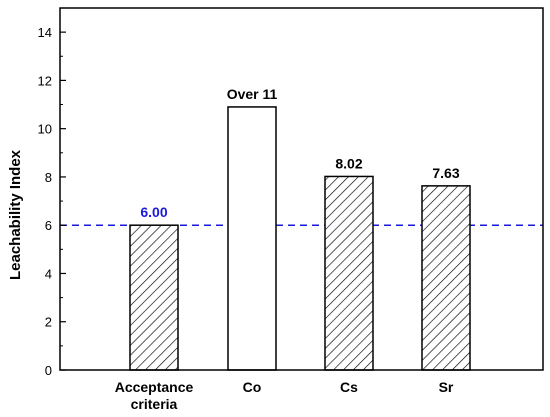 Image resolution: width=550 pixels, height=417 pixels. I want to click on data-label: 7.63, so click(445, 173).